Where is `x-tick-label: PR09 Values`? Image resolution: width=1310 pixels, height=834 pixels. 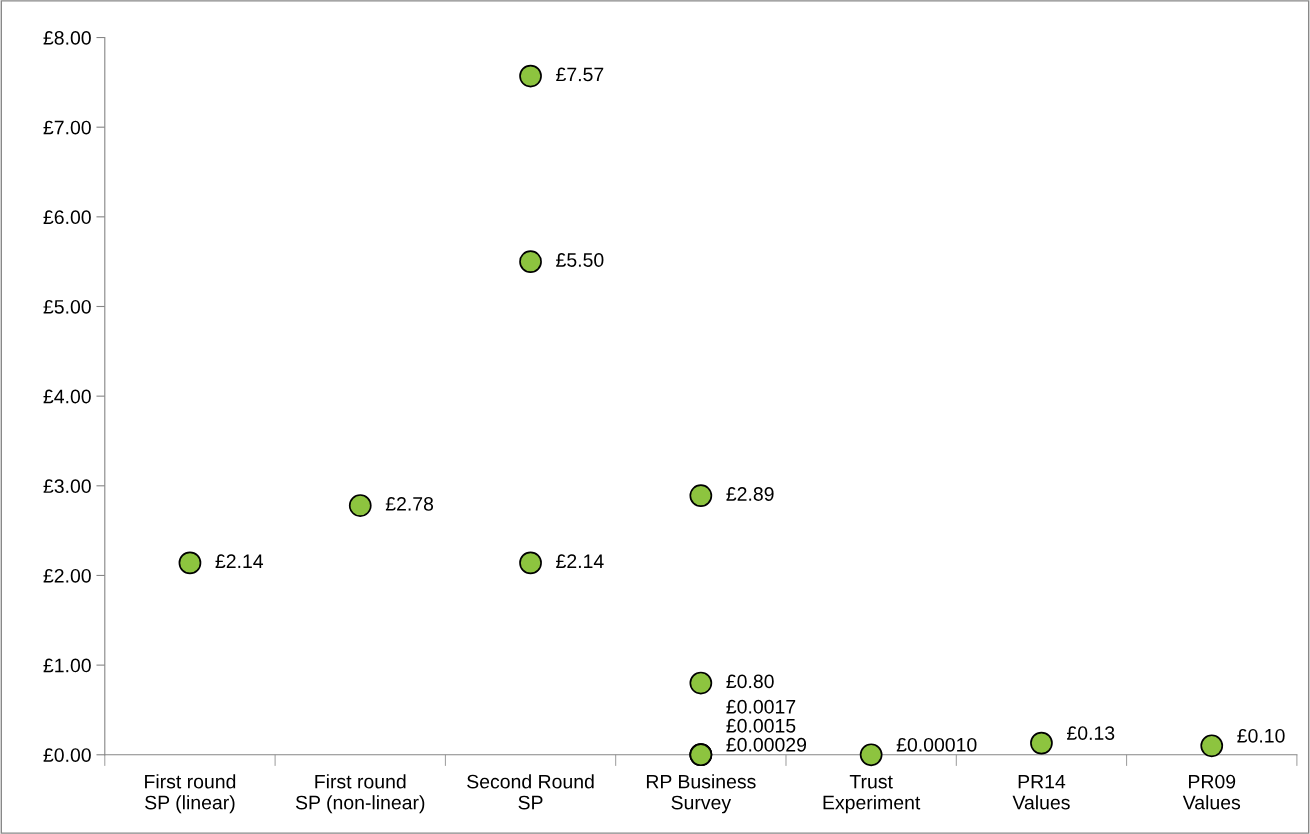 x-tick-label: PR09 Values is located at coordinates (1211, 792).